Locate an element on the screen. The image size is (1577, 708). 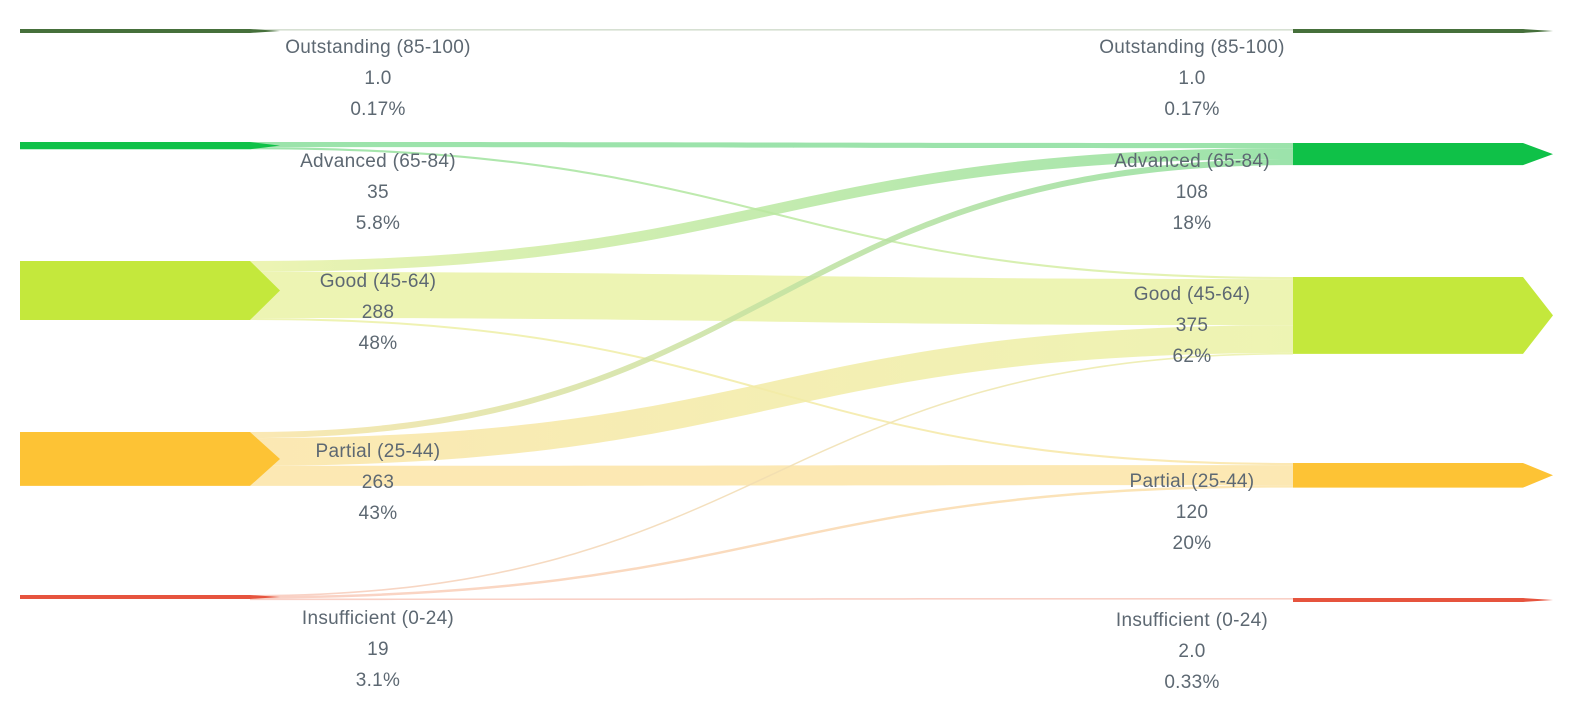
node-label-left-good: Good (45-64) is located at coordinates (378, 281).